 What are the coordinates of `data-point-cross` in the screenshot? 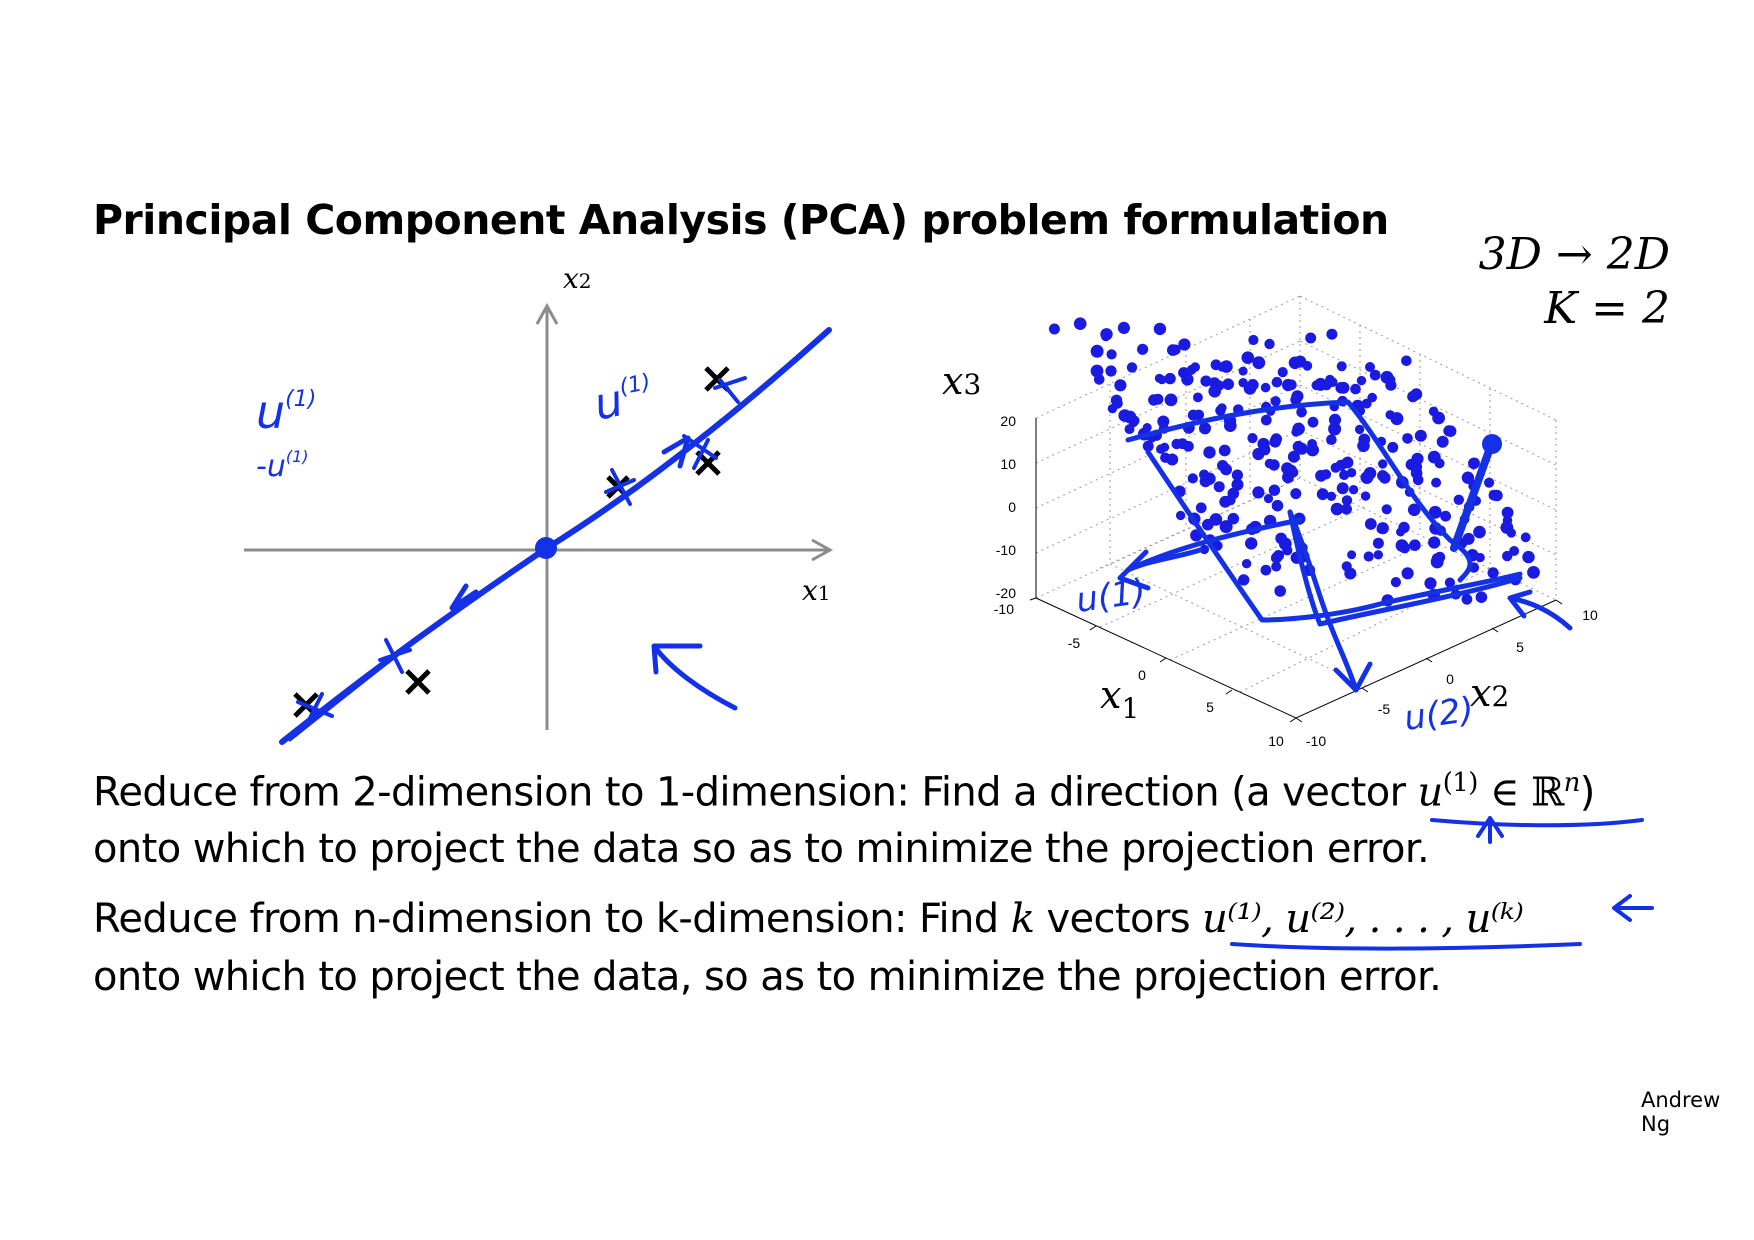 It's located at (418, 682).